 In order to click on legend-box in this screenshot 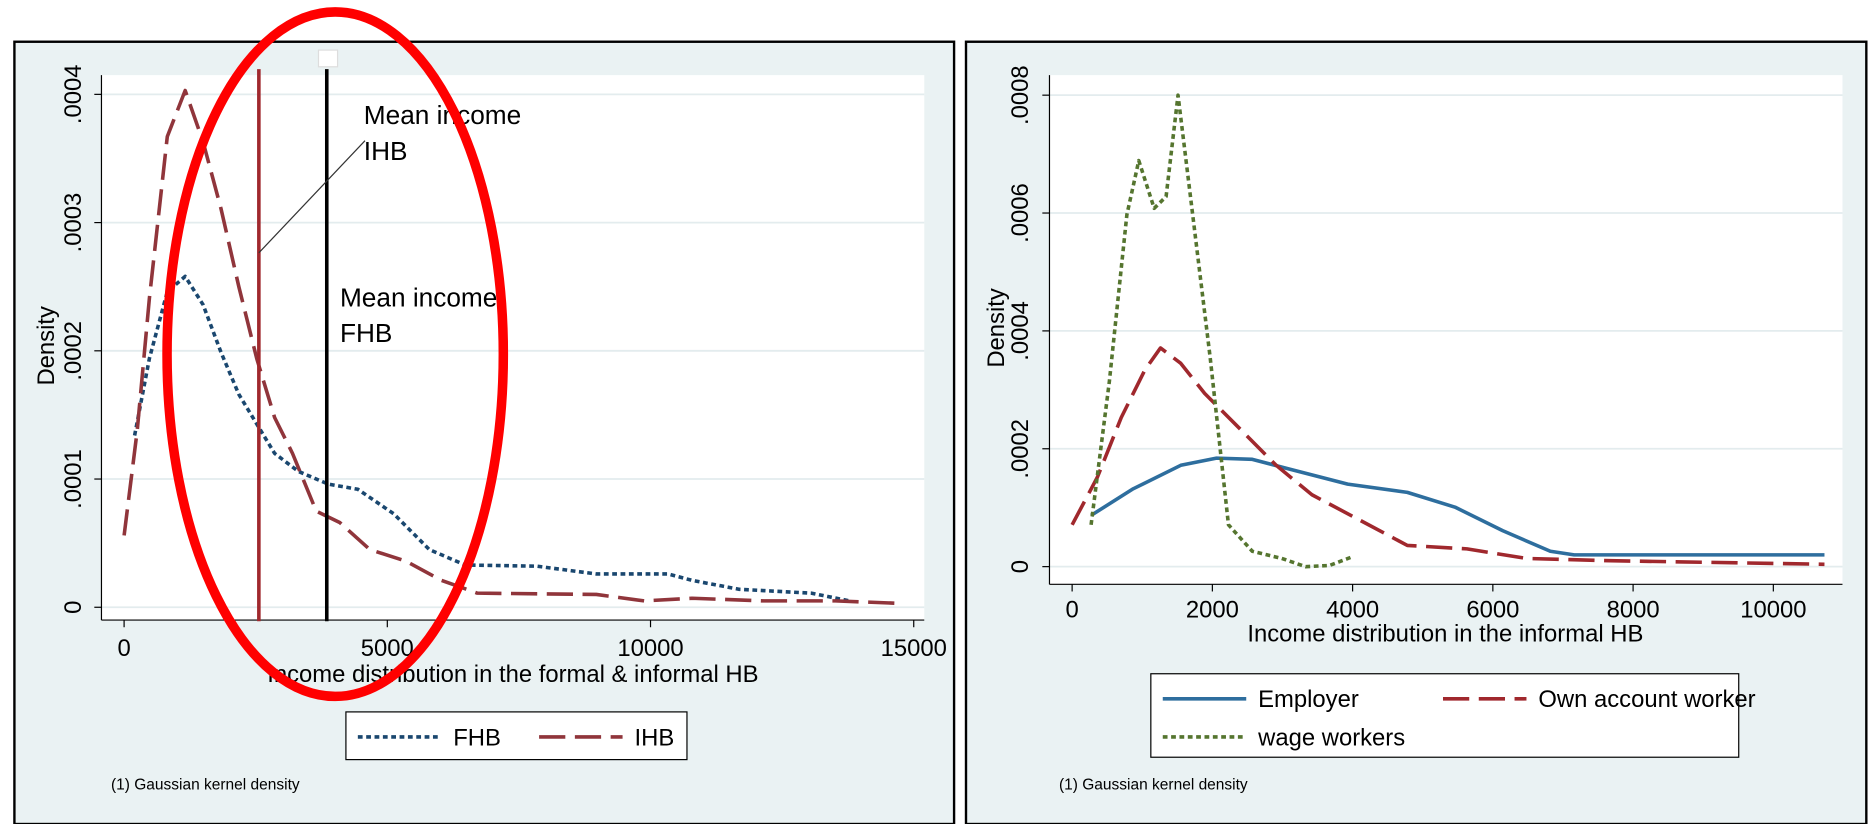, I will do `click(1445, 715)`.